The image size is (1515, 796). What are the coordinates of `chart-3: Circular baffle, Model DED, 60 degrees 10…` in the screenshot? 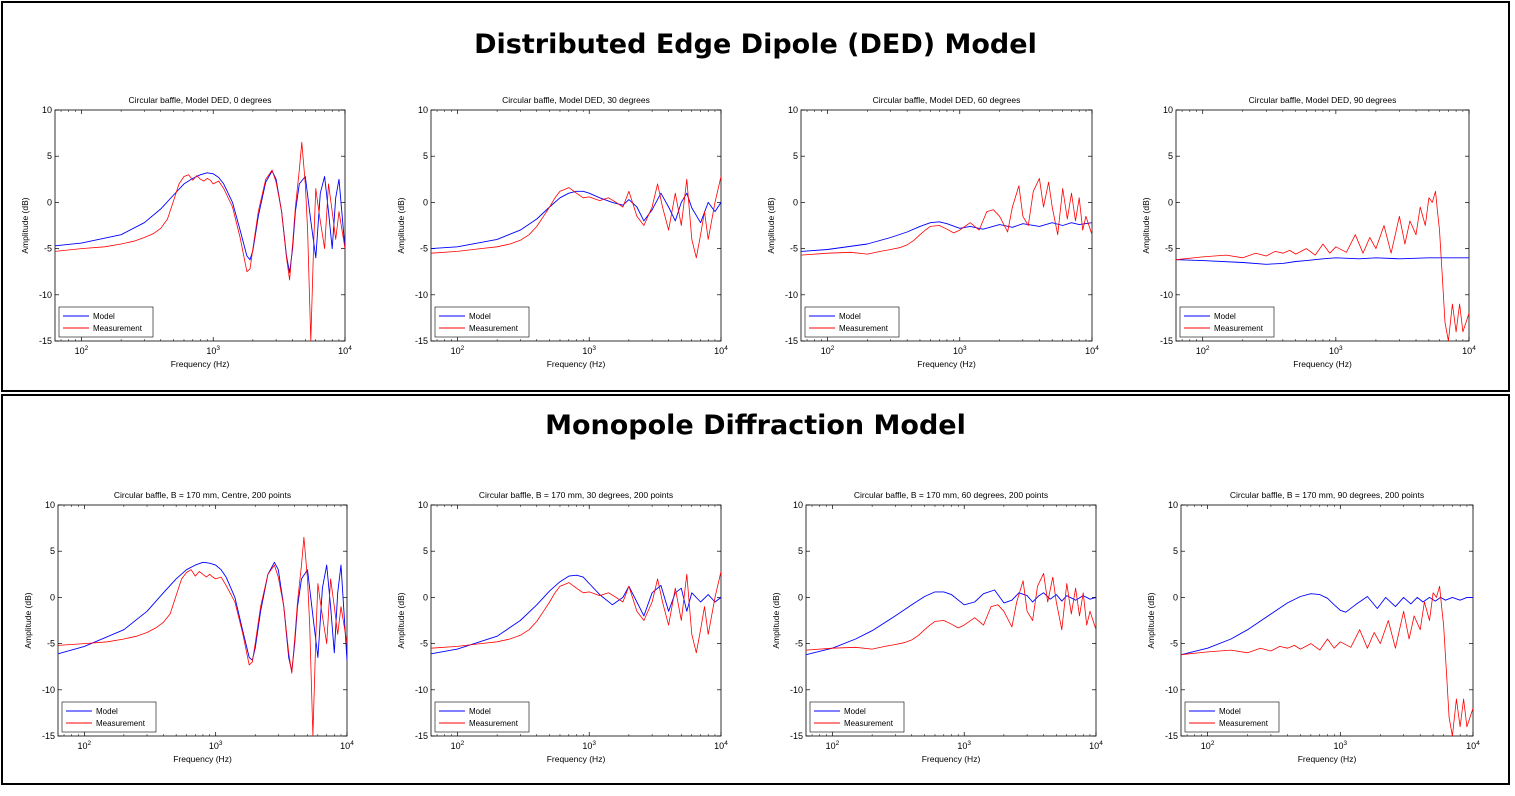 It's located at (932, 232).